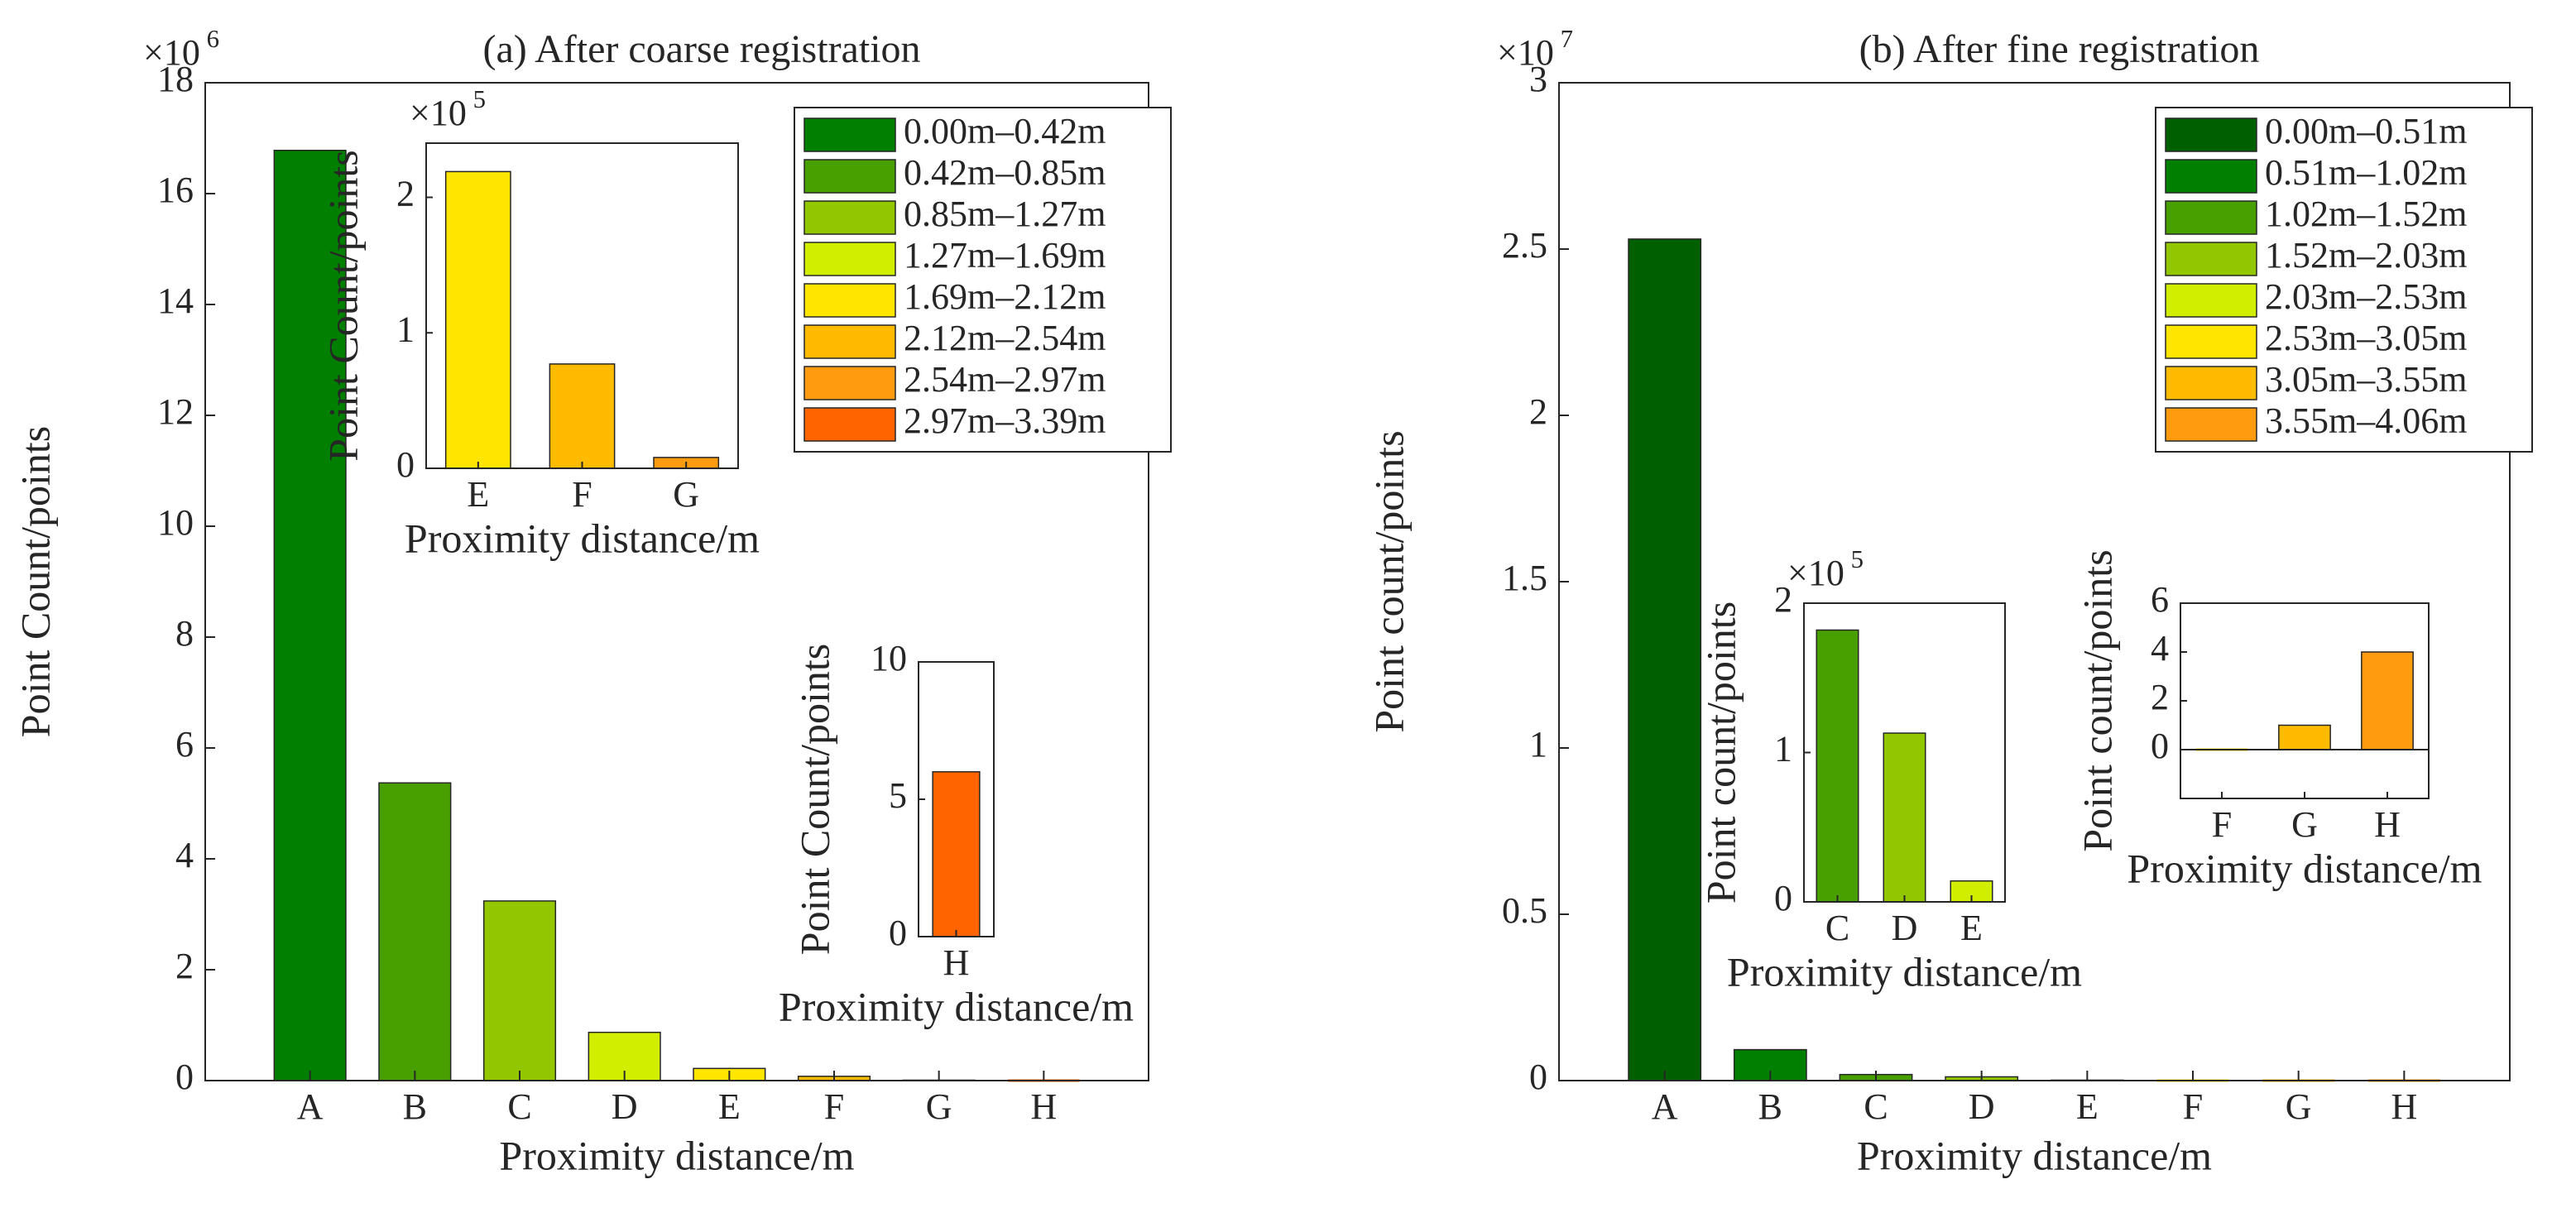 The height and width of the screenshot is (1232, 2576). I want to click on xtick-label-a: H, so click(1043, 1106).